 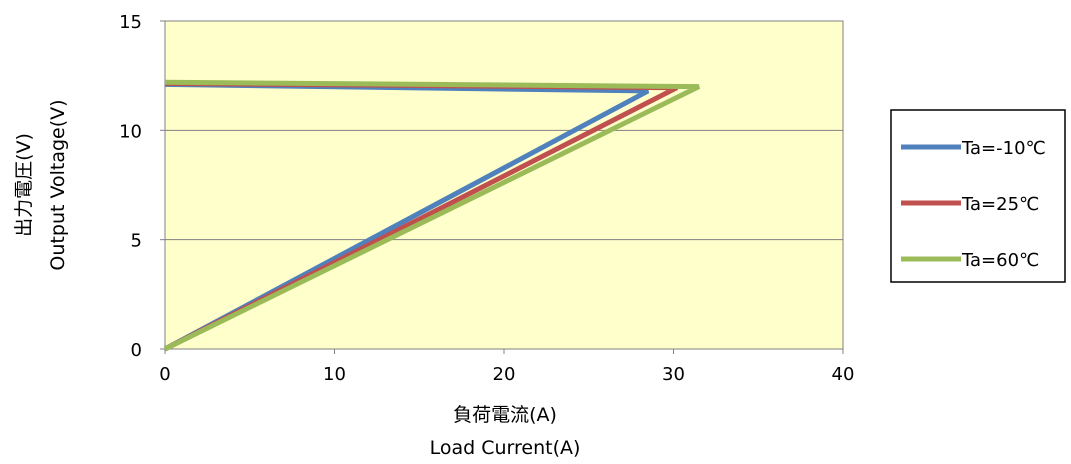 What do you see at coordinates (843, 374) in the screenshot?
I see `x-tick-label: 40` at bounding box center [843, 374].